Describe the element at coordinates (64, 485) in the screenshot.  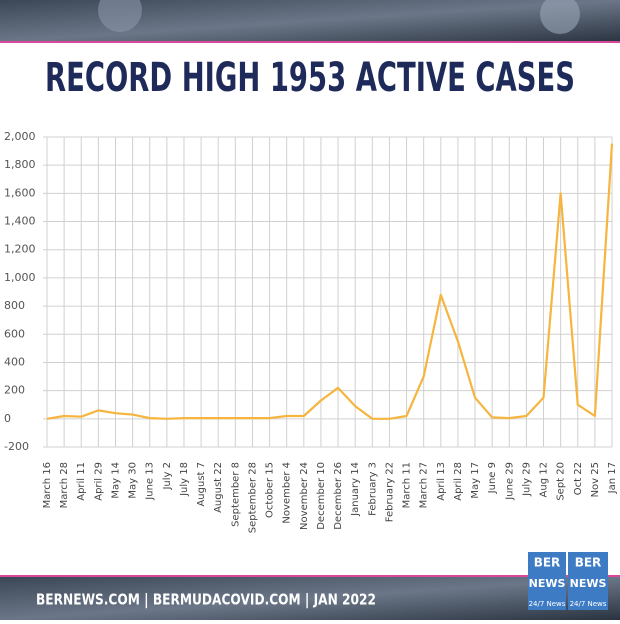
I see `x-tick-label: March 28` at that location.